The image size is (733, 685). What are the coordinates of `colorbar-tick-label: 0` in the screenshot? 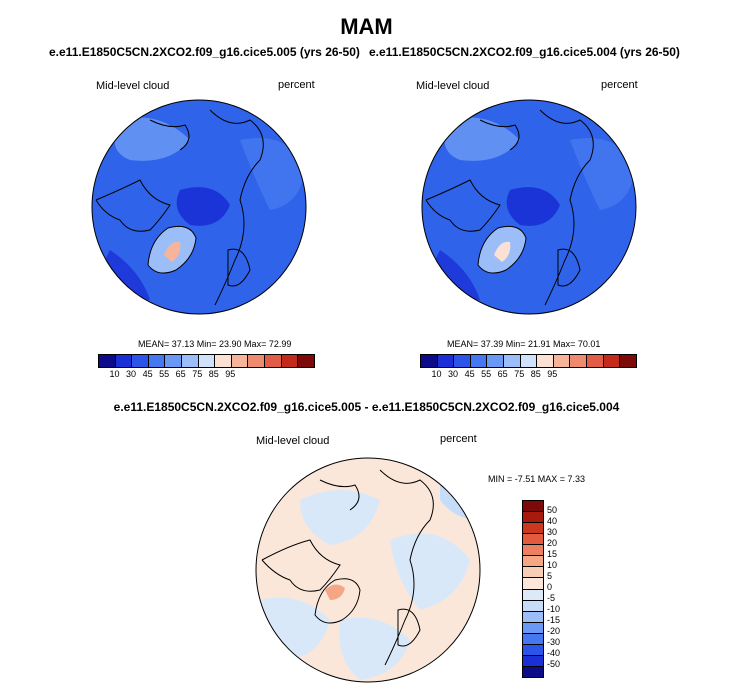 It's located at (550, 587).